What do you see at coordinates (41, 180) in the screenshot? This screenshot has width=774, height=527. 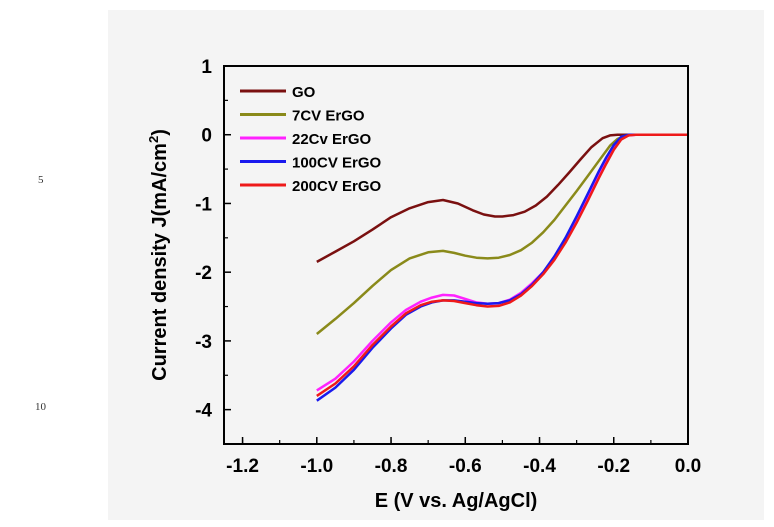 I see `line-number: 5` at bounding box center [41, 180].